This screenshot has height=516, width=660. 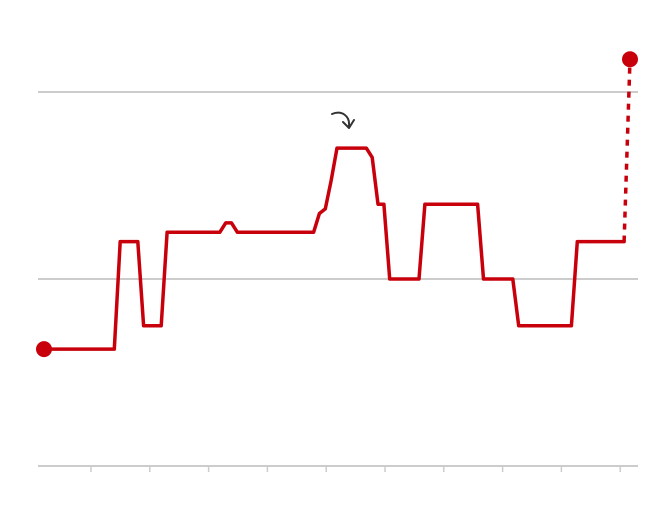 I want to click on annotation-layer, so click(x=343, y=120).